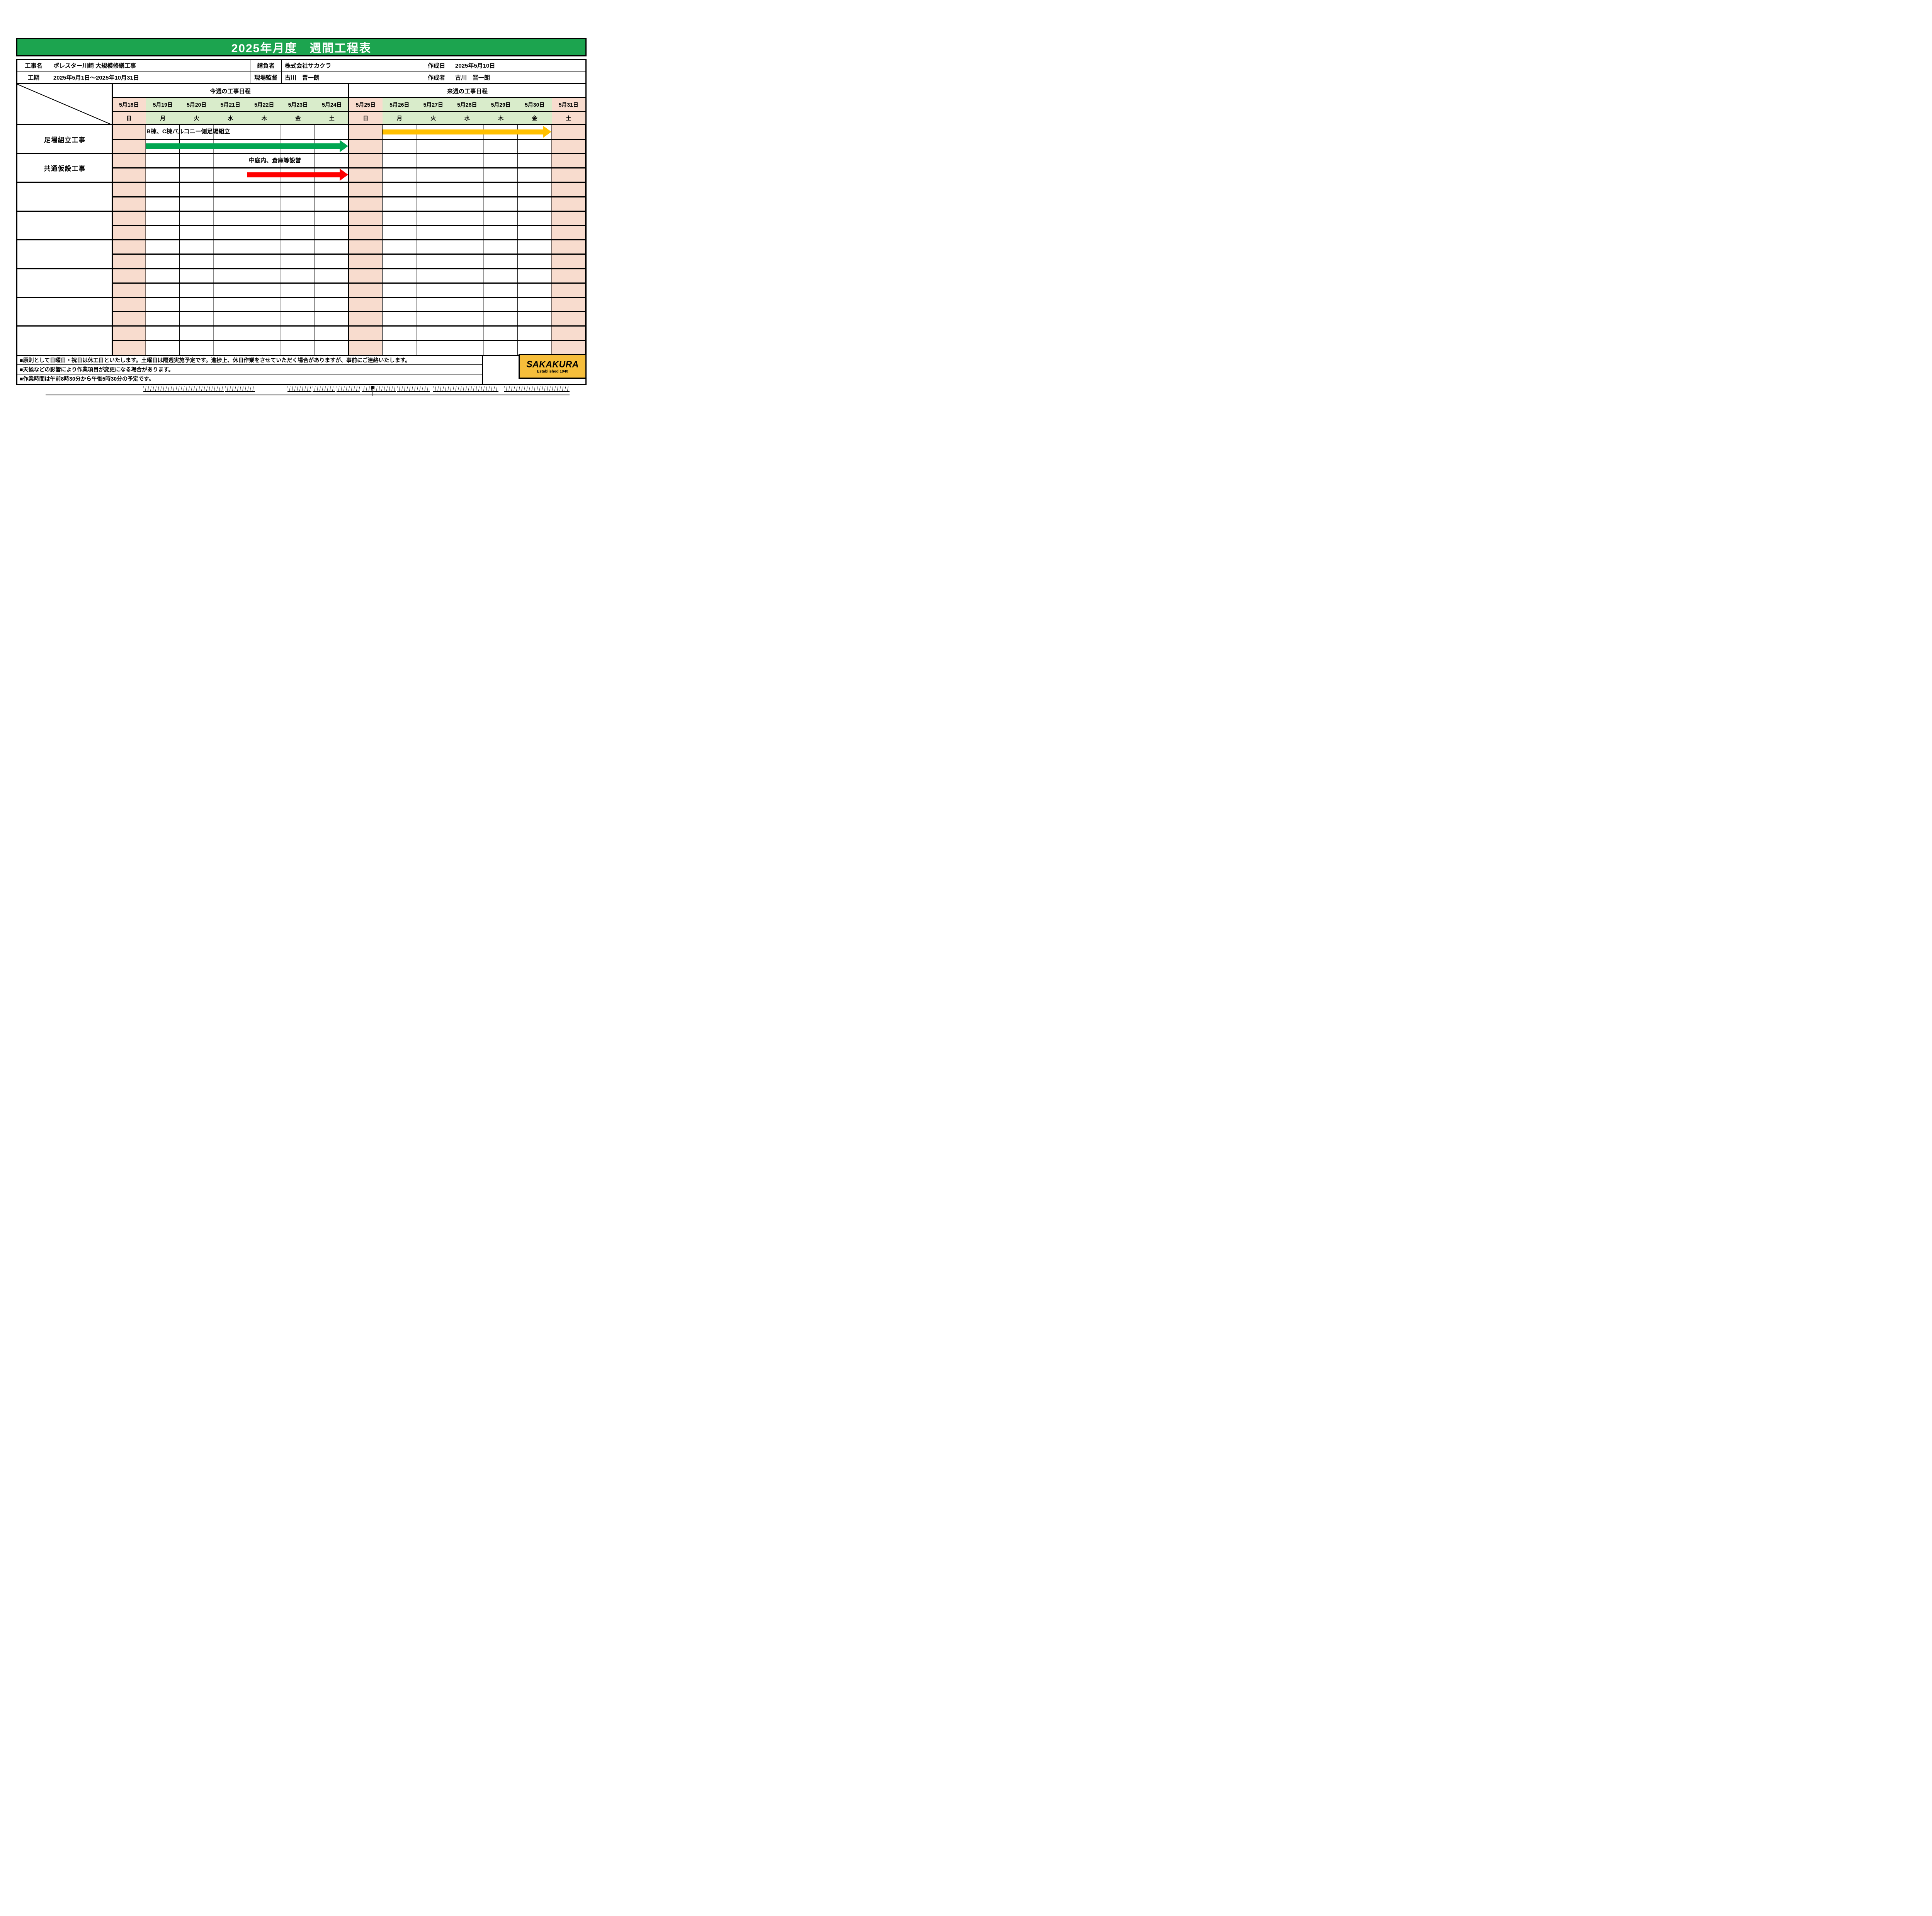 The width and height of the screenshot is (1932, 1916). What do you see at coordinates (473, 77) in the screenshot?
I see `value-author: 古川 晋一朗` at bounding box center [473, 77].